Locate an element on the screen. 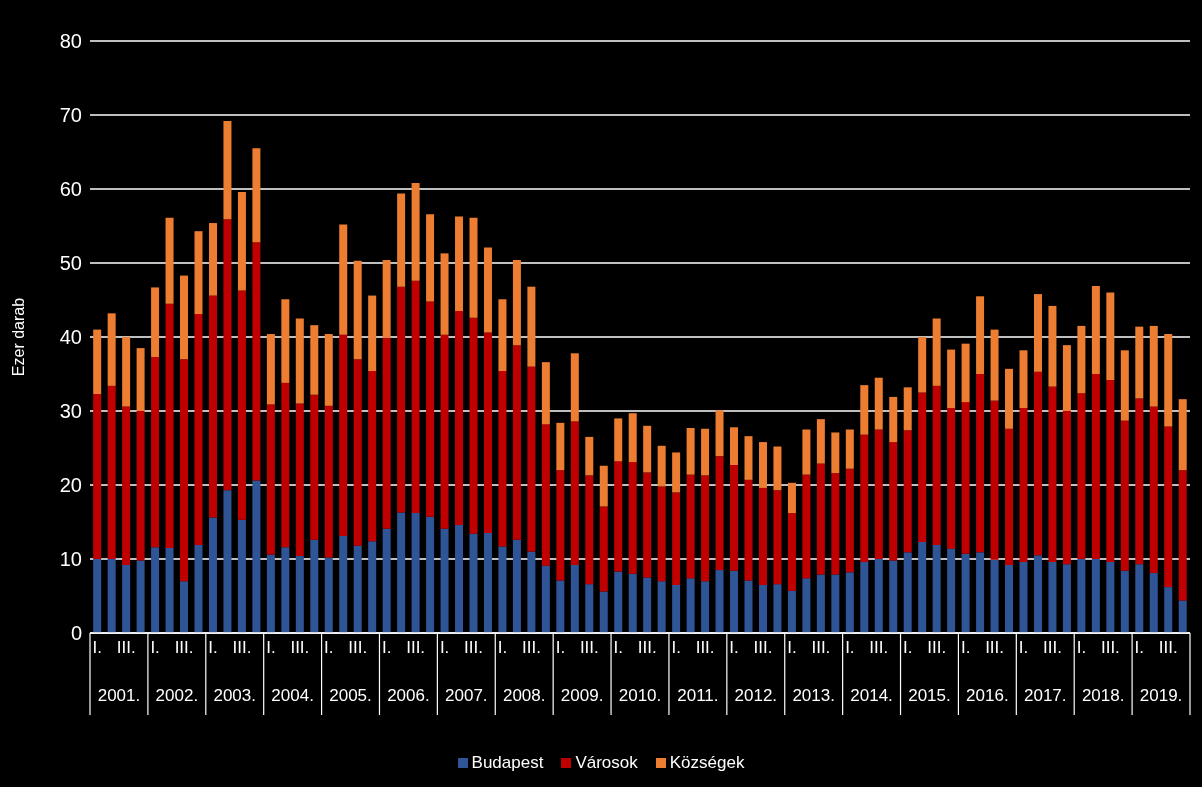 The image size is (1202, 787). text: 2019. is located at coordinates (1161, 695).